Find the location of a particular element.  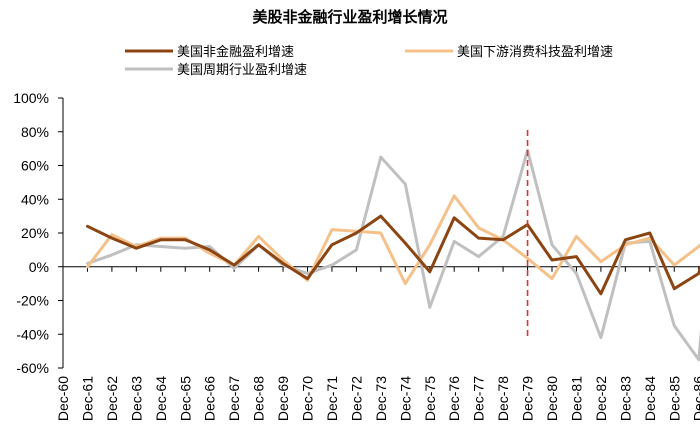

x-tick-label: Dec-70 is located at coordinates (308, 398).